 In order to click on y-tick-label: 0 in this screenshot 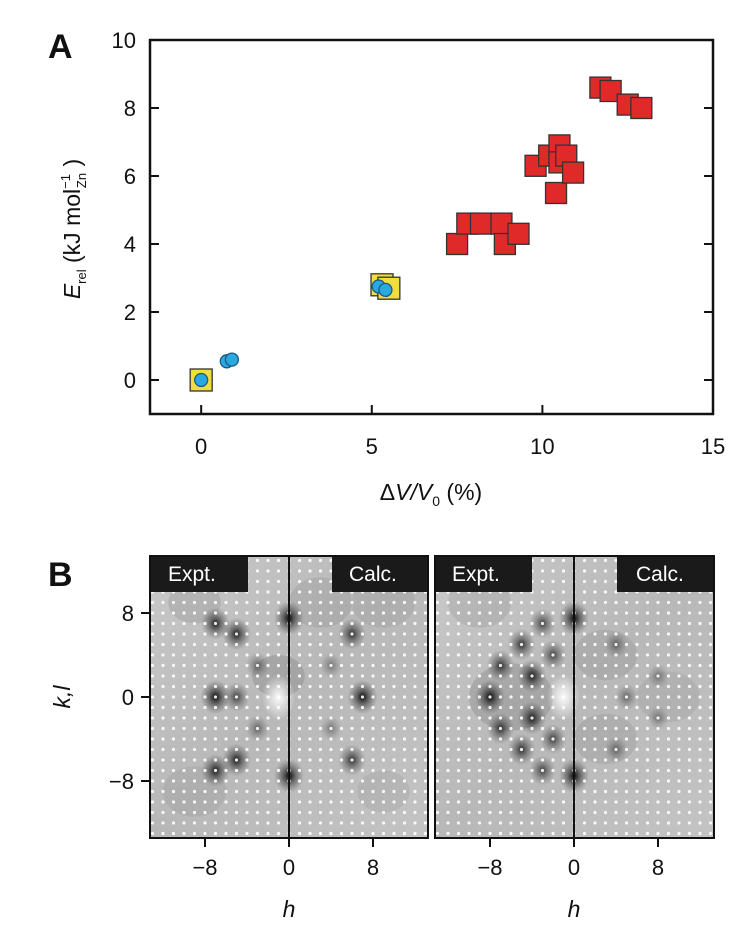, I will do `click(128, 697)`.